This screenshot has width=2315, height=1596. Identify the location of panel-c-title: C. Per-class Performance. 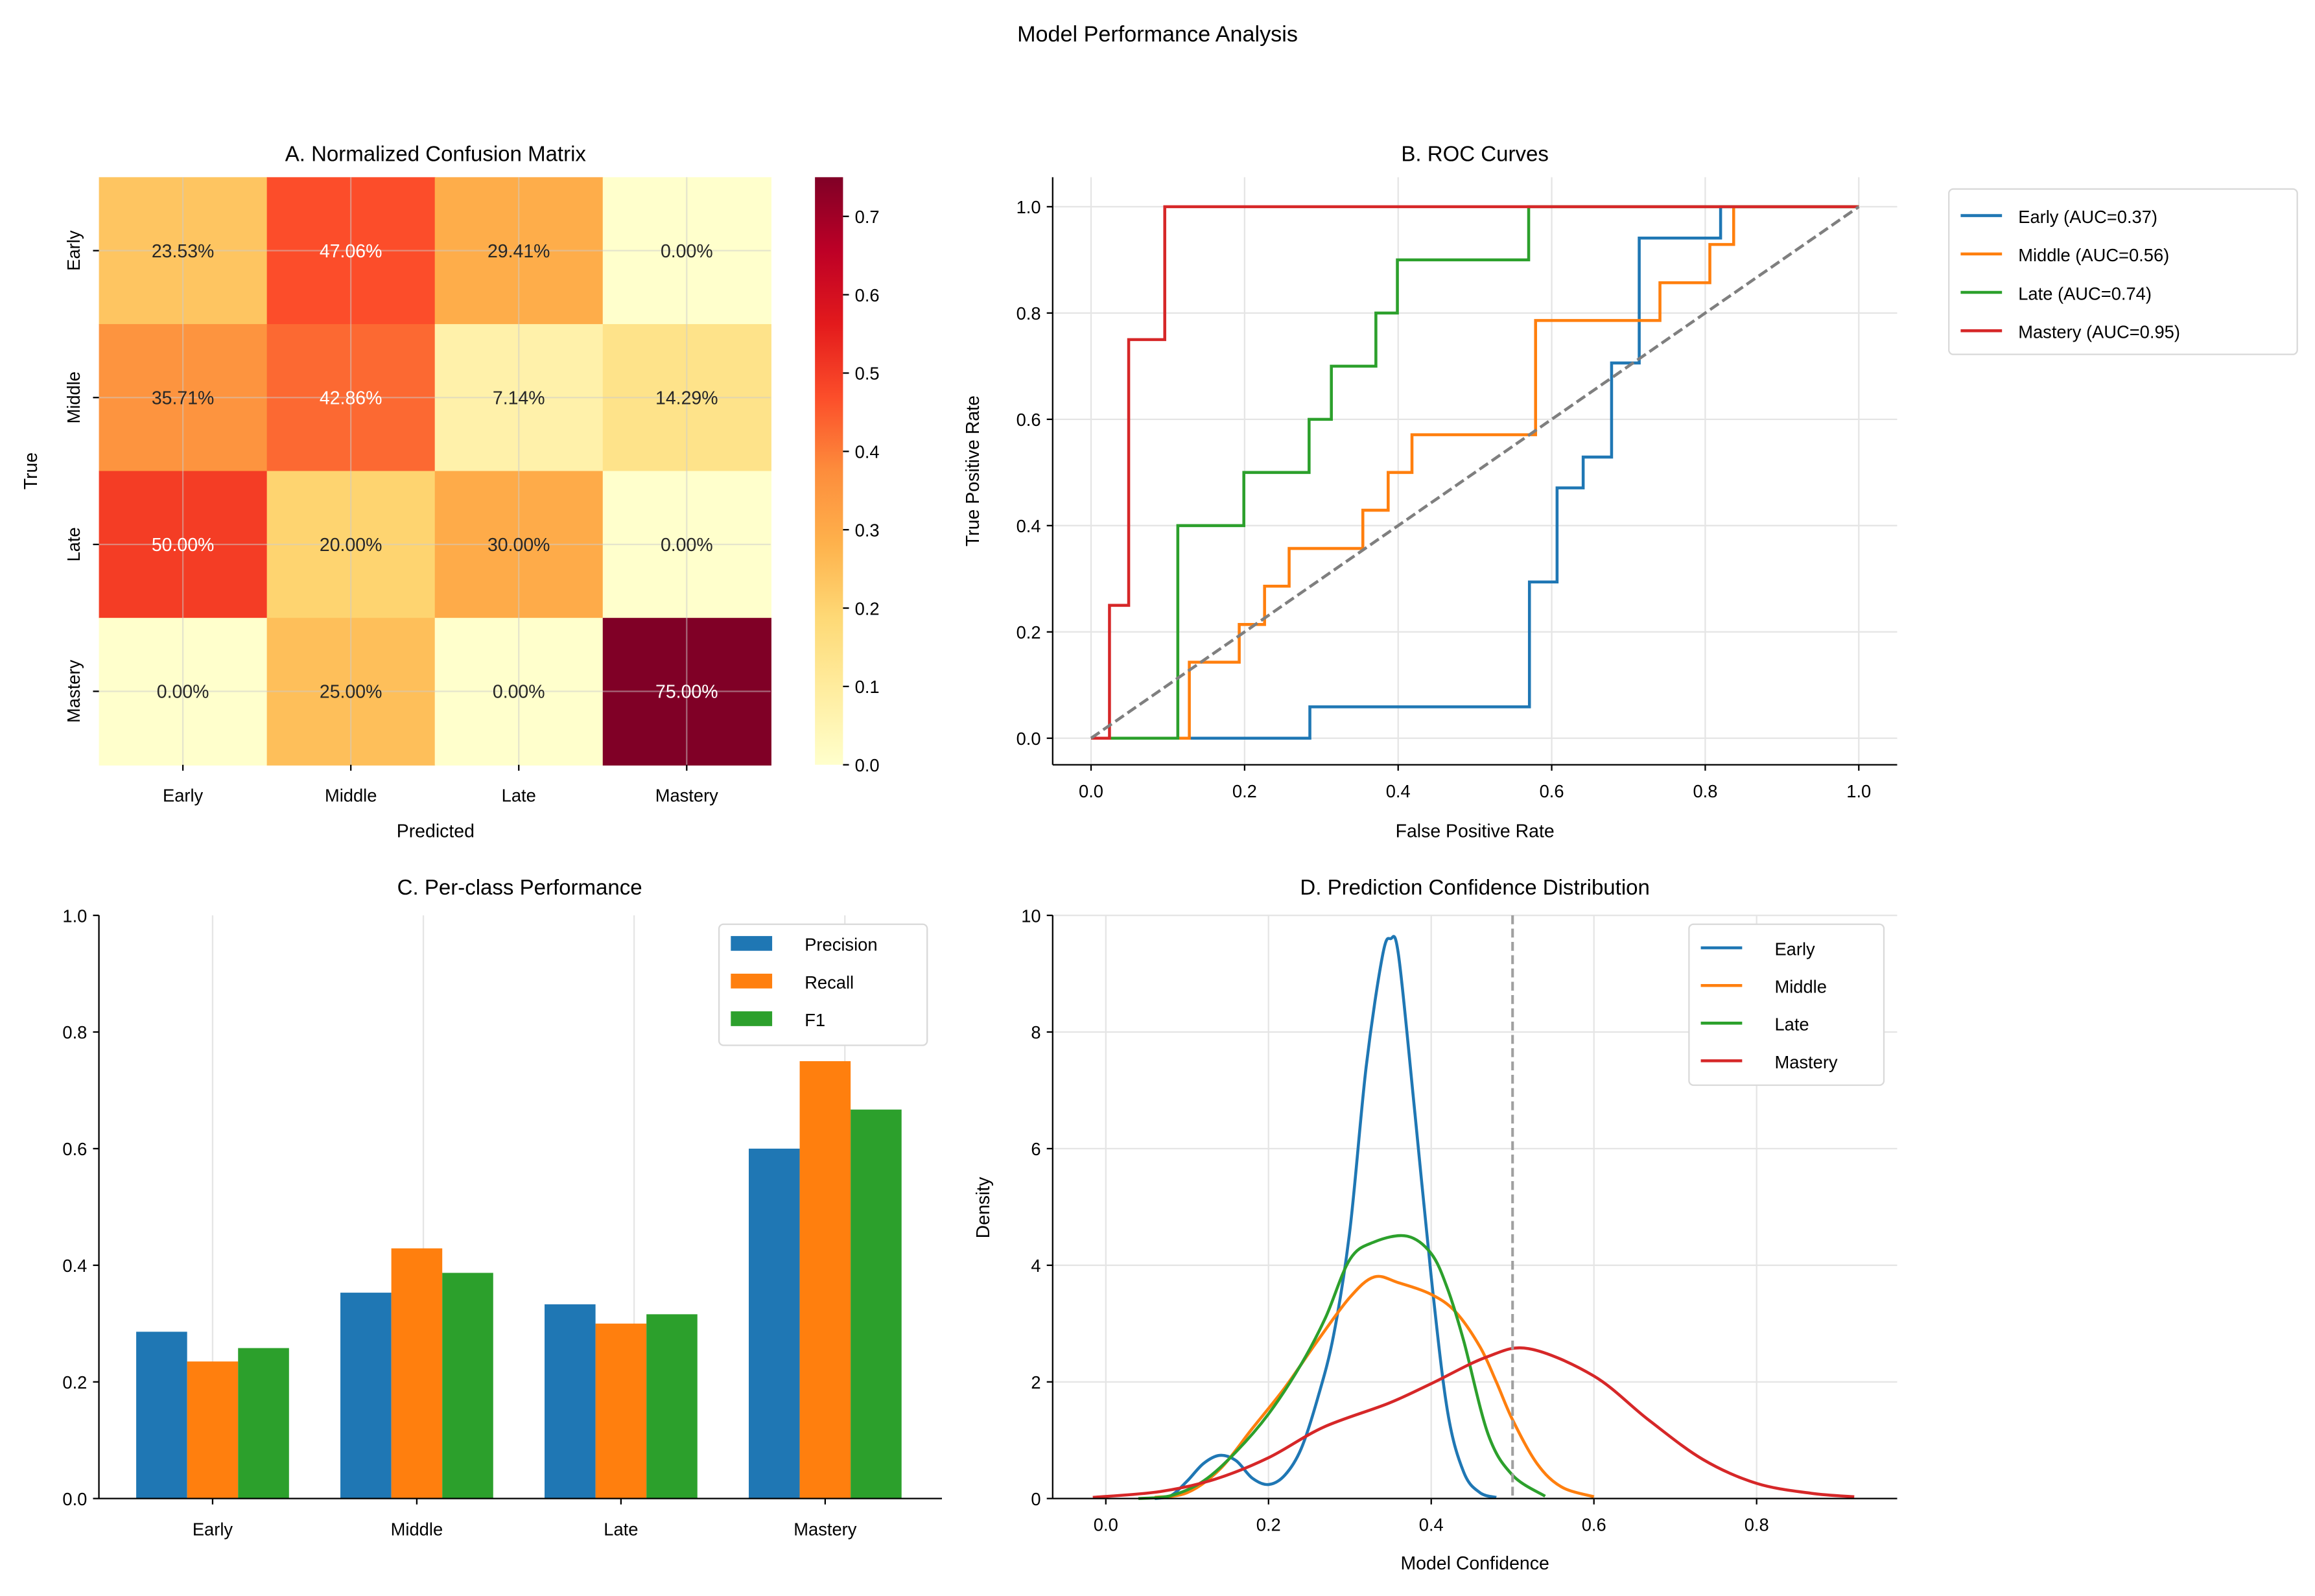
(519, 887).